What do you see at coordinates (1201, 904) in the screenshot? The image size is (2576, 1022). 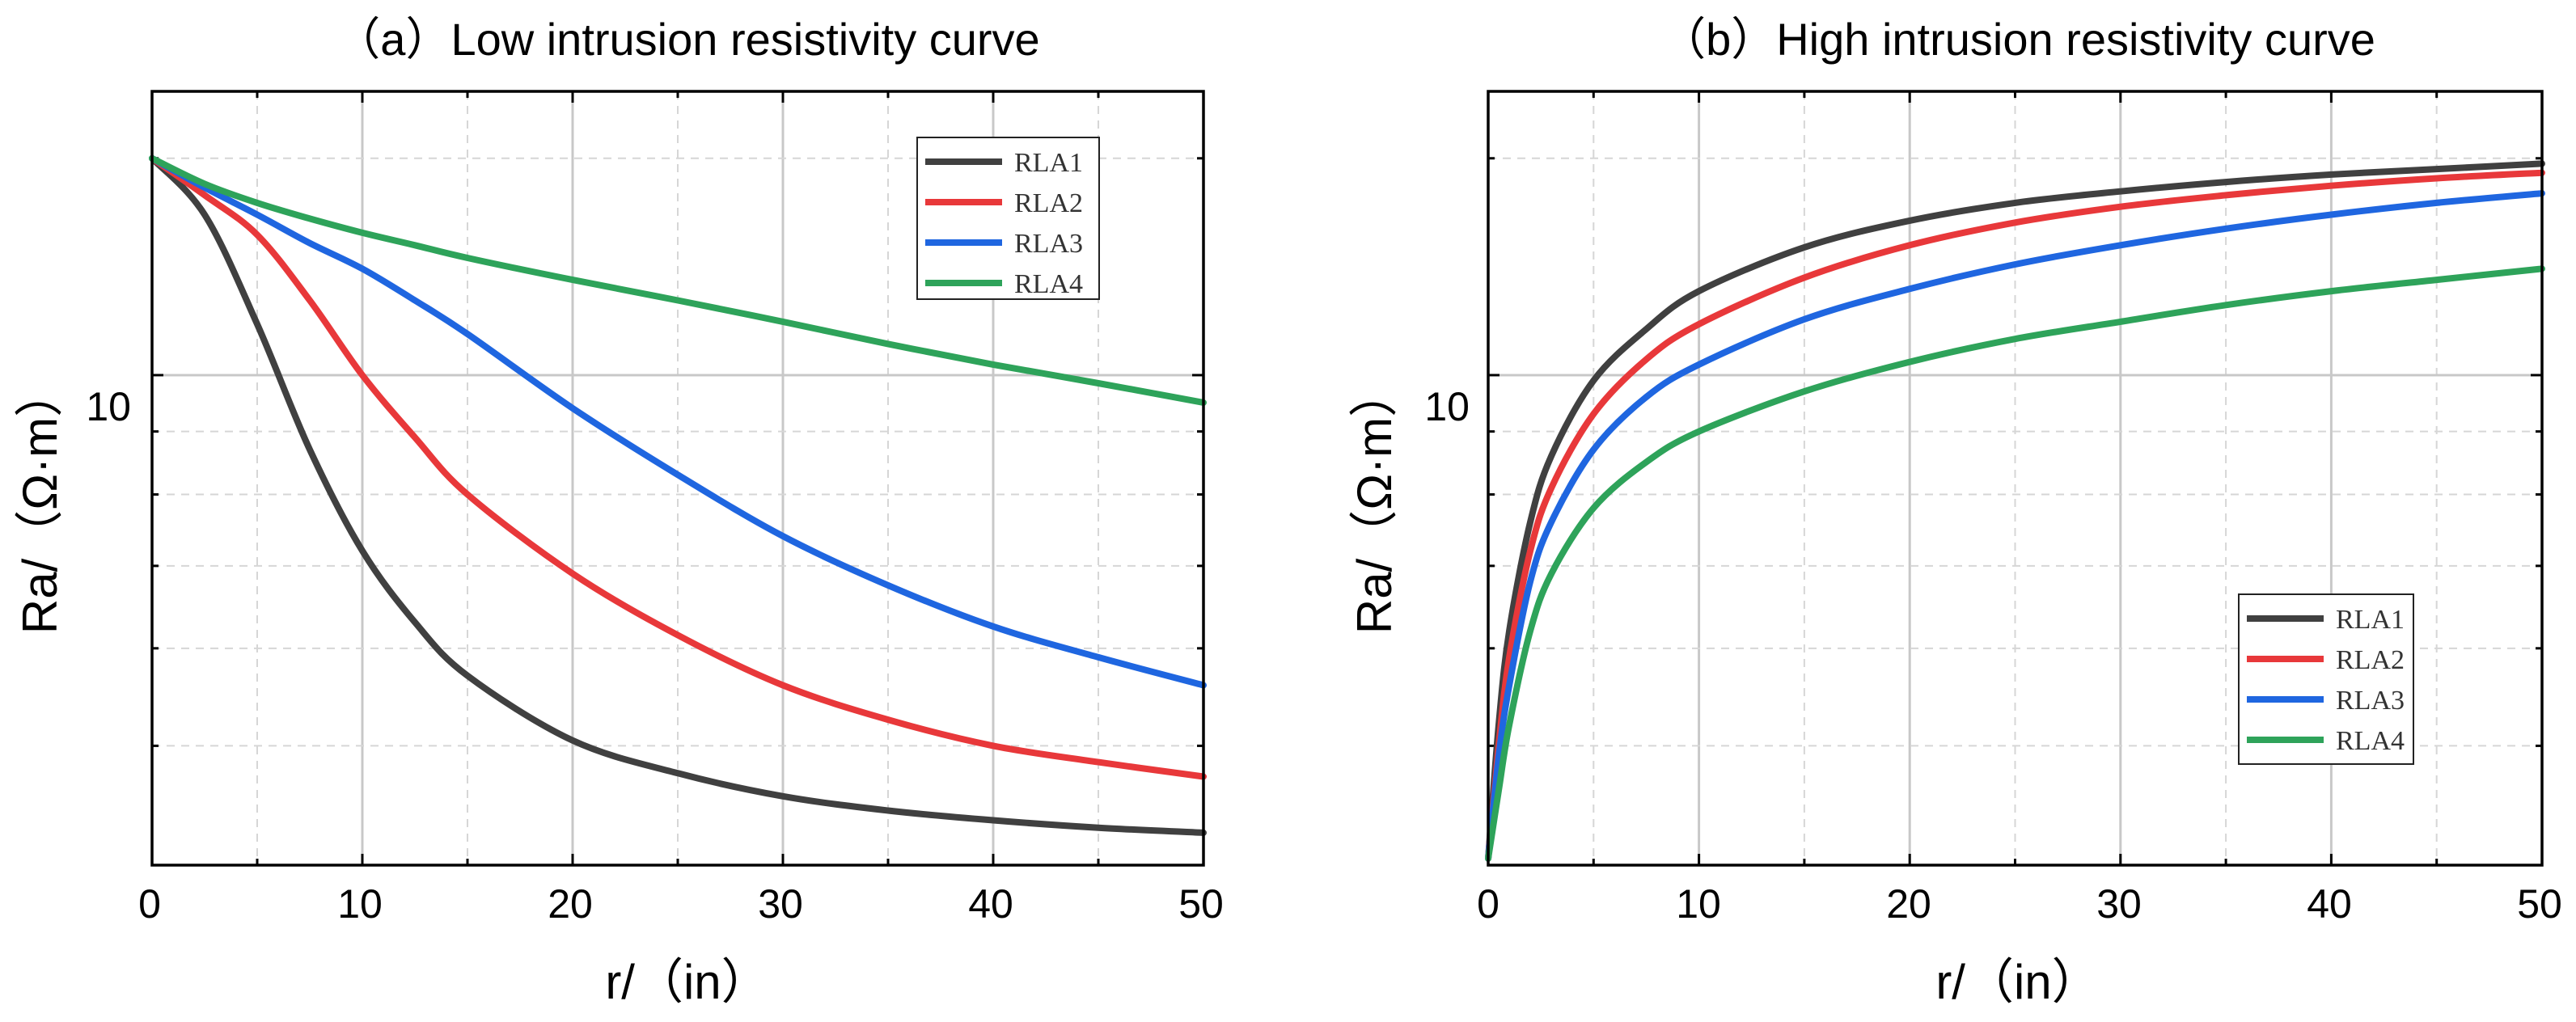 I see `panel-a-xtick-50: 50` at bounding box center [1201, 904].